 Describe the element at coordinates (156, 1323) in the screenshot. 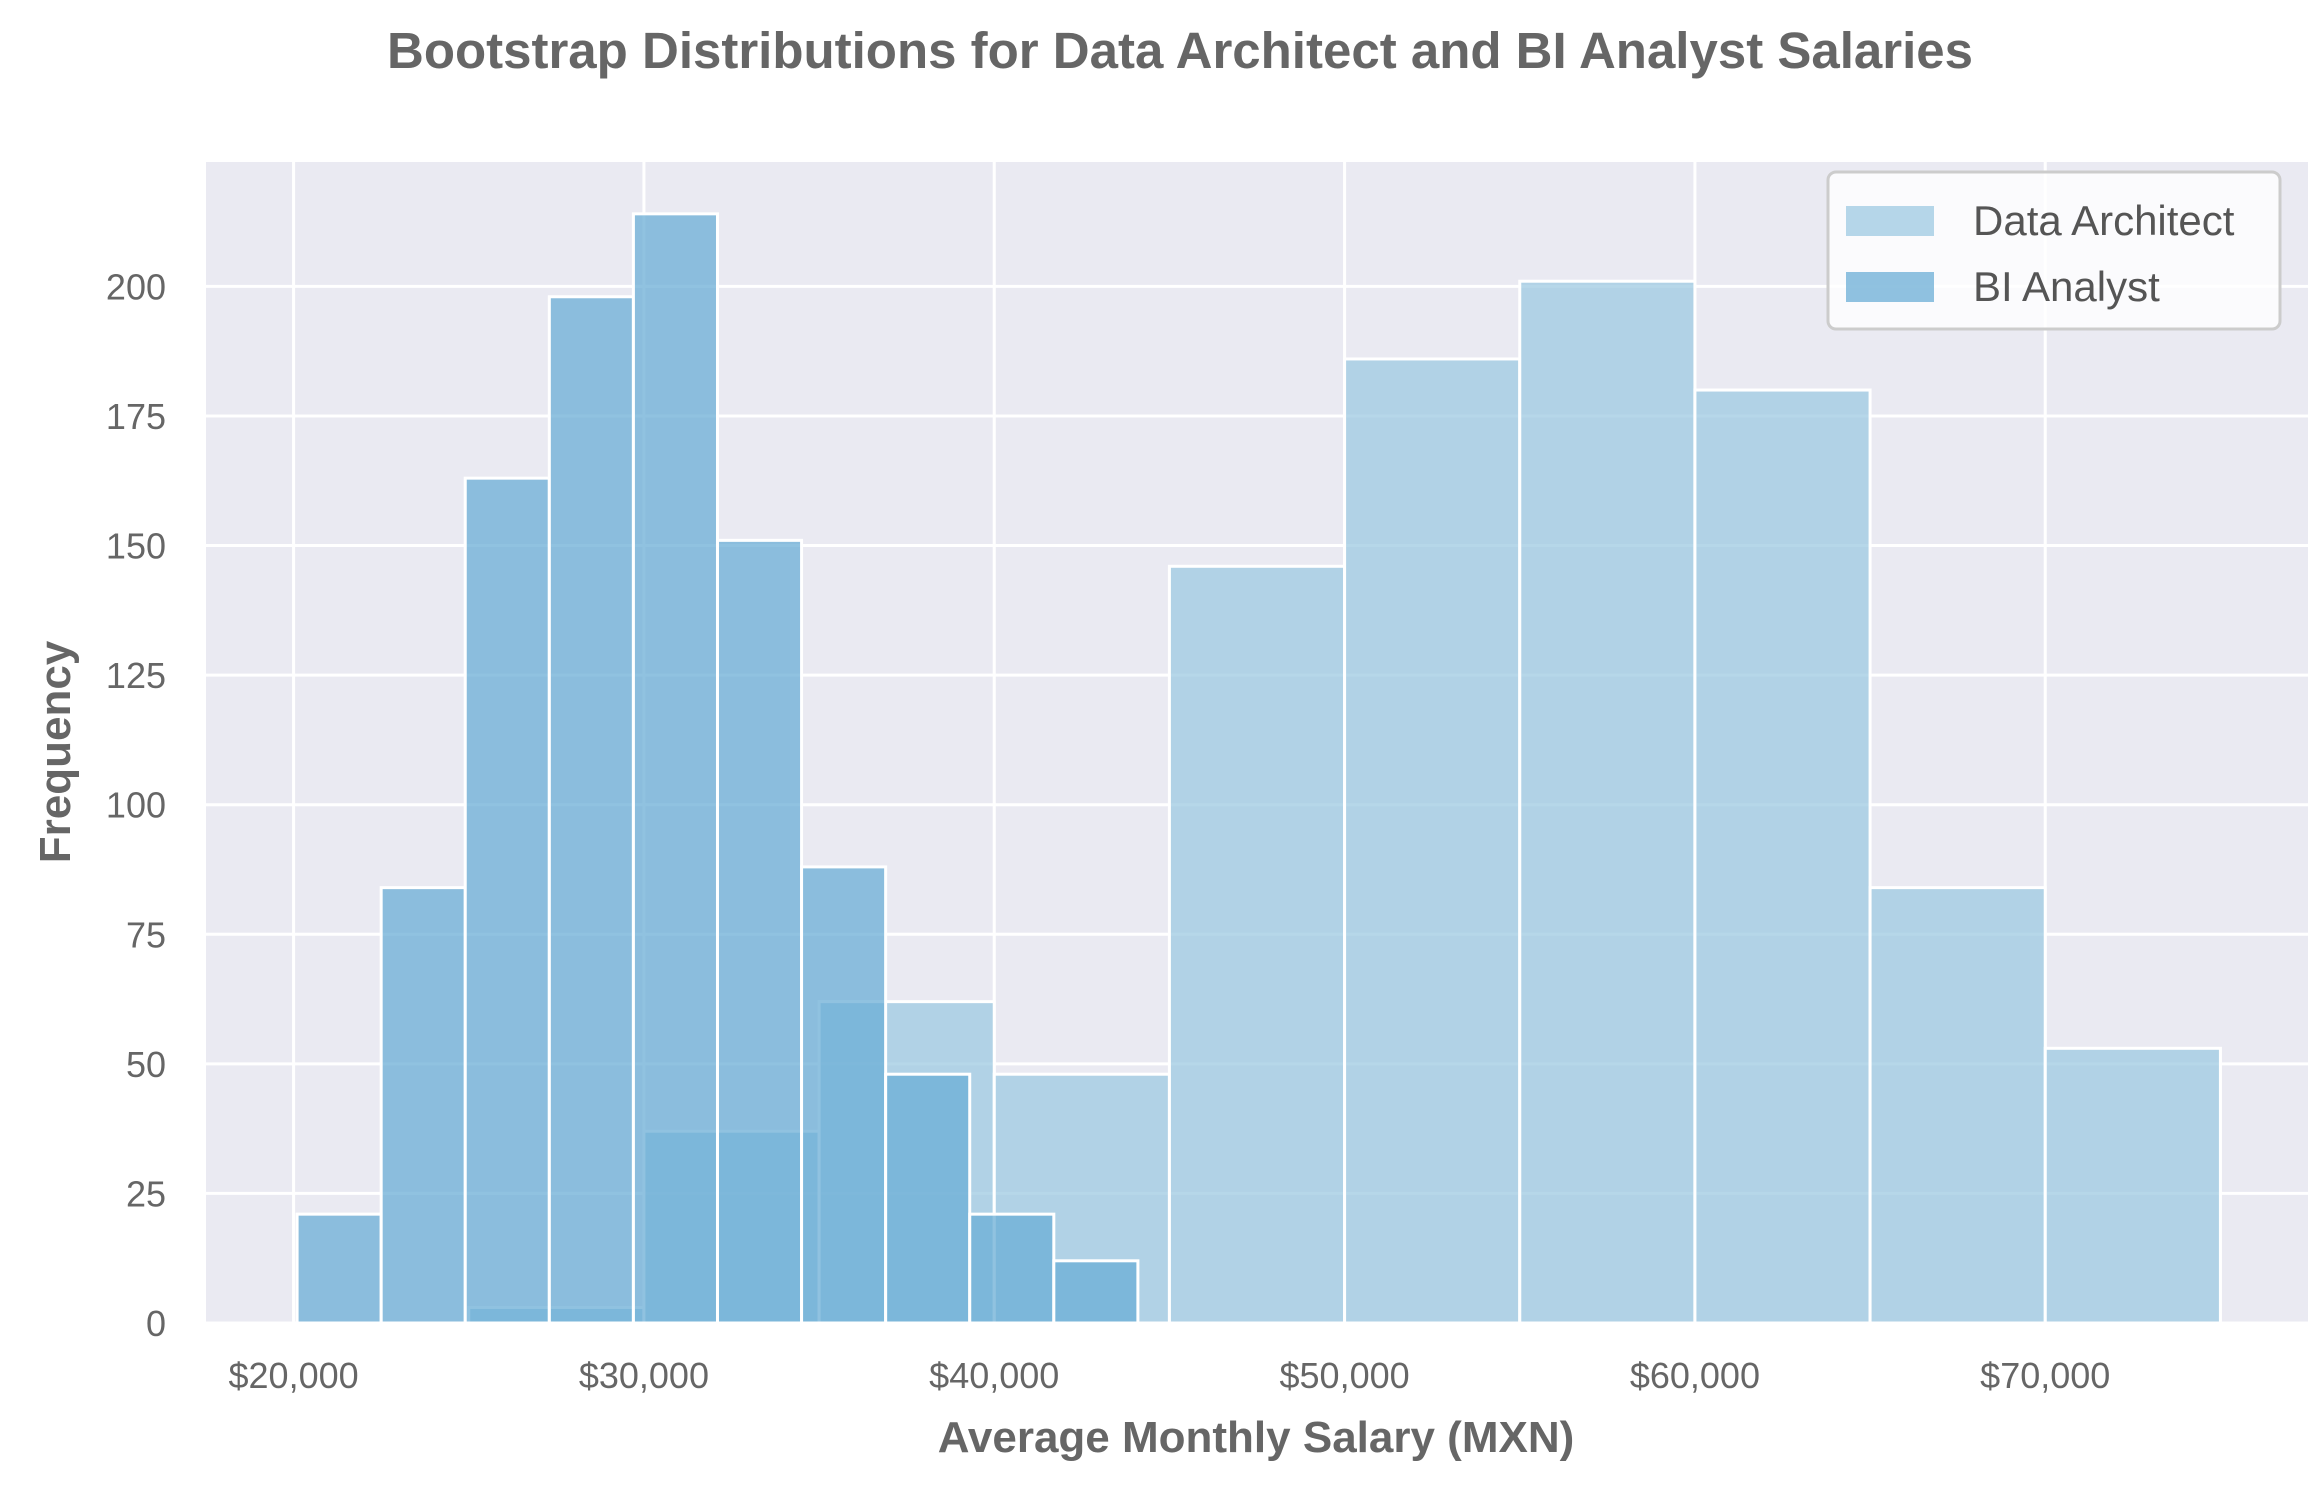

I see `y-tick-label: 0` at that location.